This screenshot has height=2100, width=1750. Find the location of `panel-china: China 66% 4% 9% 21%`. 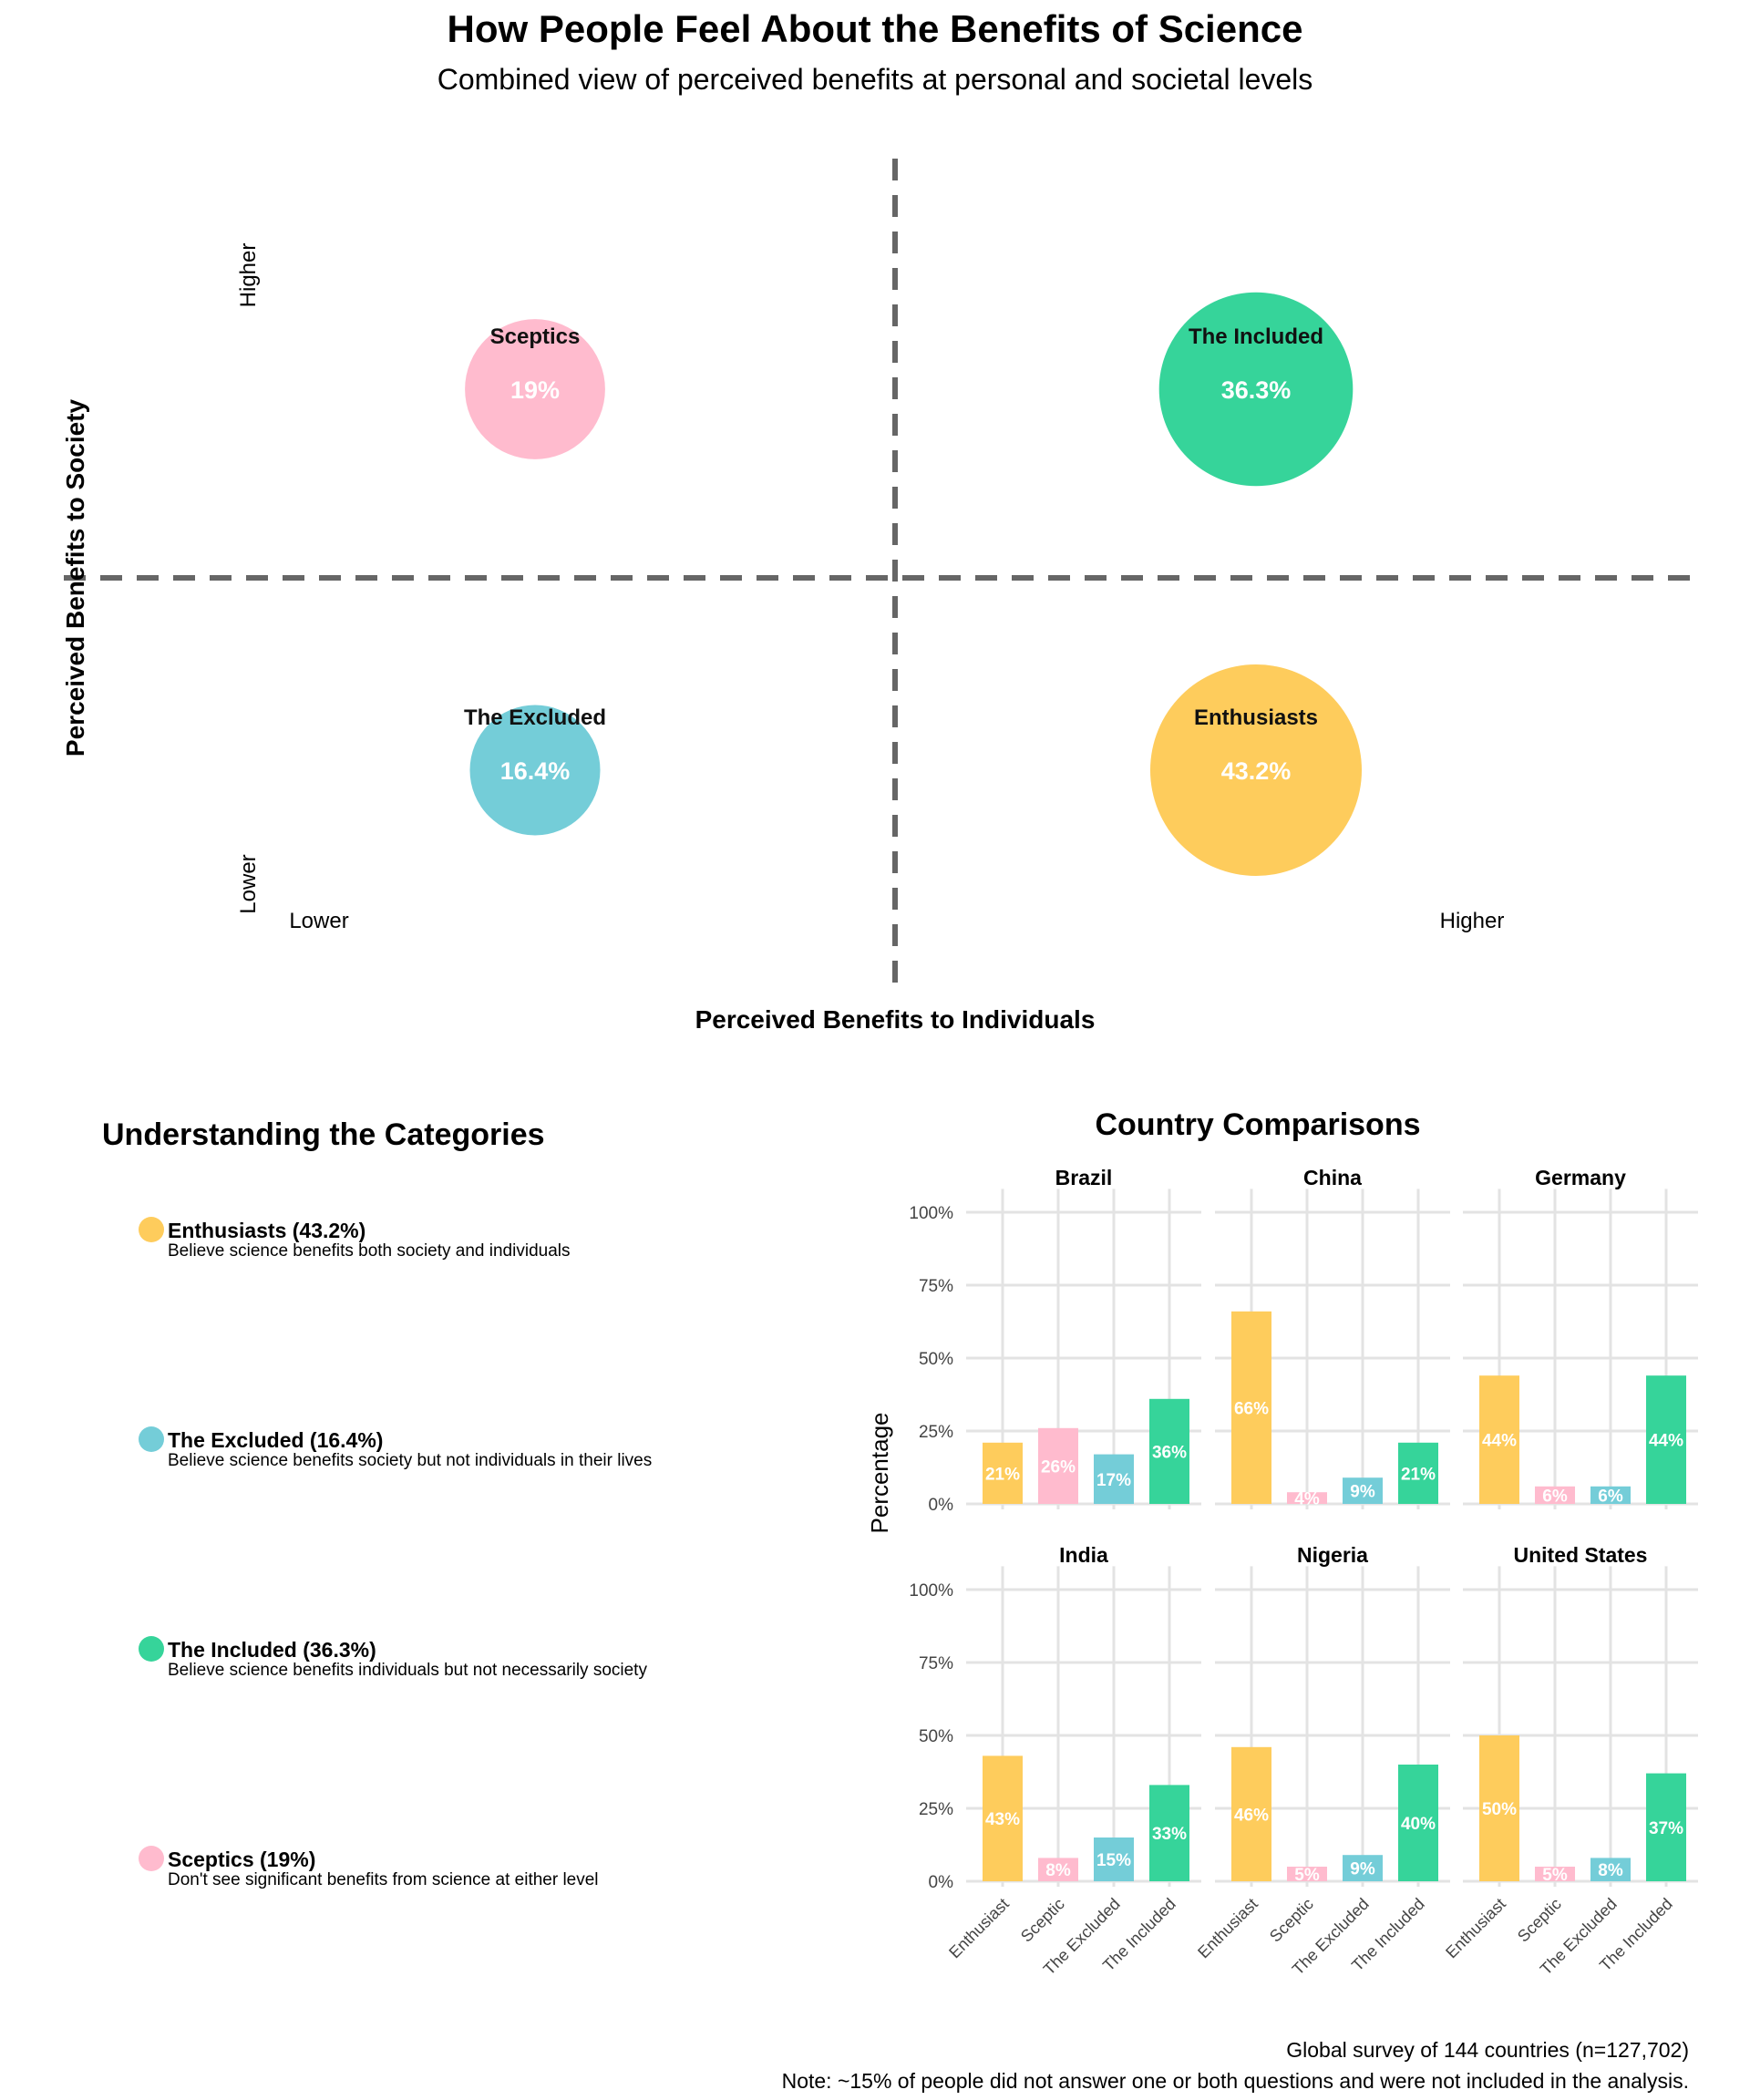

panel-china: China 66% 4% 9% 21% is located at coordinates (1333, 1338).